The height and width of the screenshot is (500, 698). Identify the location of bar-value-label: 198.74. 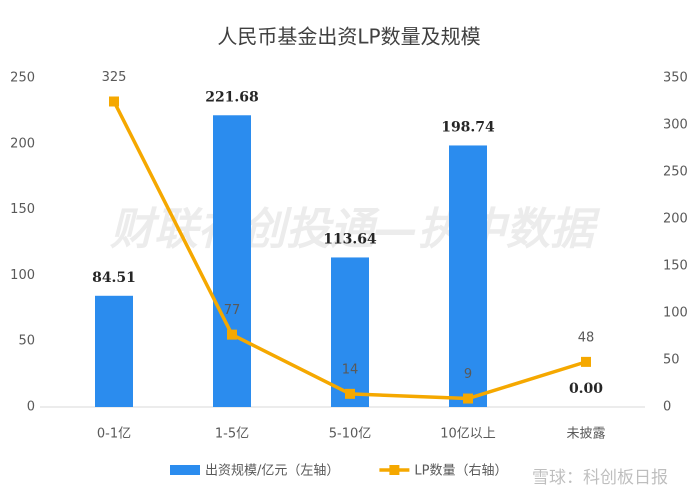
(468, 127).